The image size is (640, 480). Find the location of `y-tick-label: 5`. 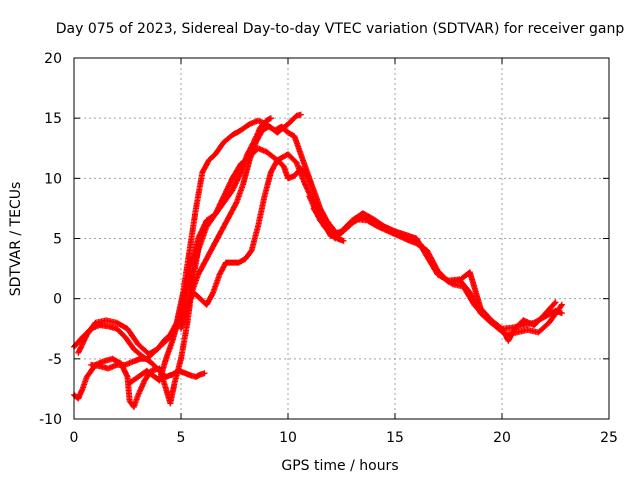

y-tick-label: 5 is located at coordinates (57, 240).